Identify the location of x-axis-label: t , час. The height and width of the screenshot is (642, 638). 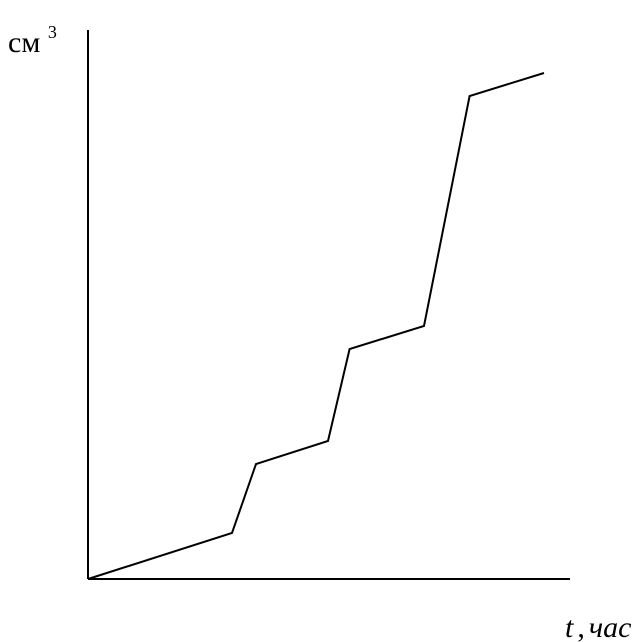
(598, 626).